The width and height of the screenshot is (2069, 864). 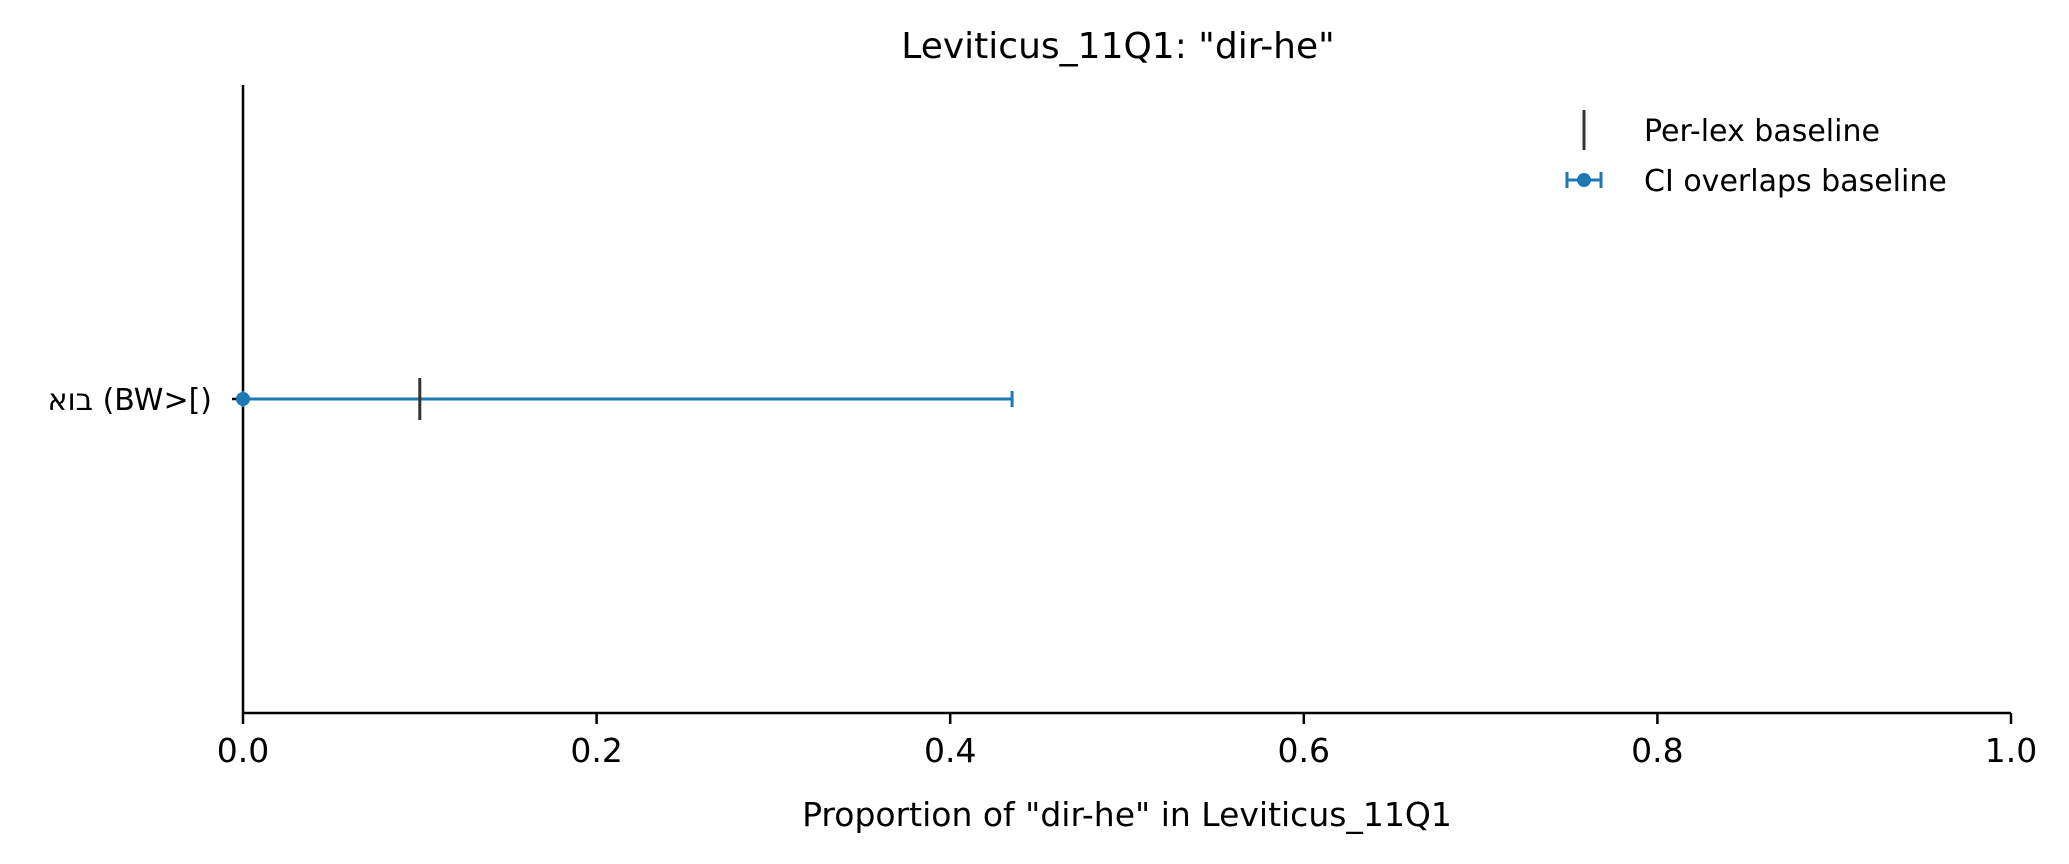 I want to click on x-tick-label: 1.0, so click(x=2011, y=750).